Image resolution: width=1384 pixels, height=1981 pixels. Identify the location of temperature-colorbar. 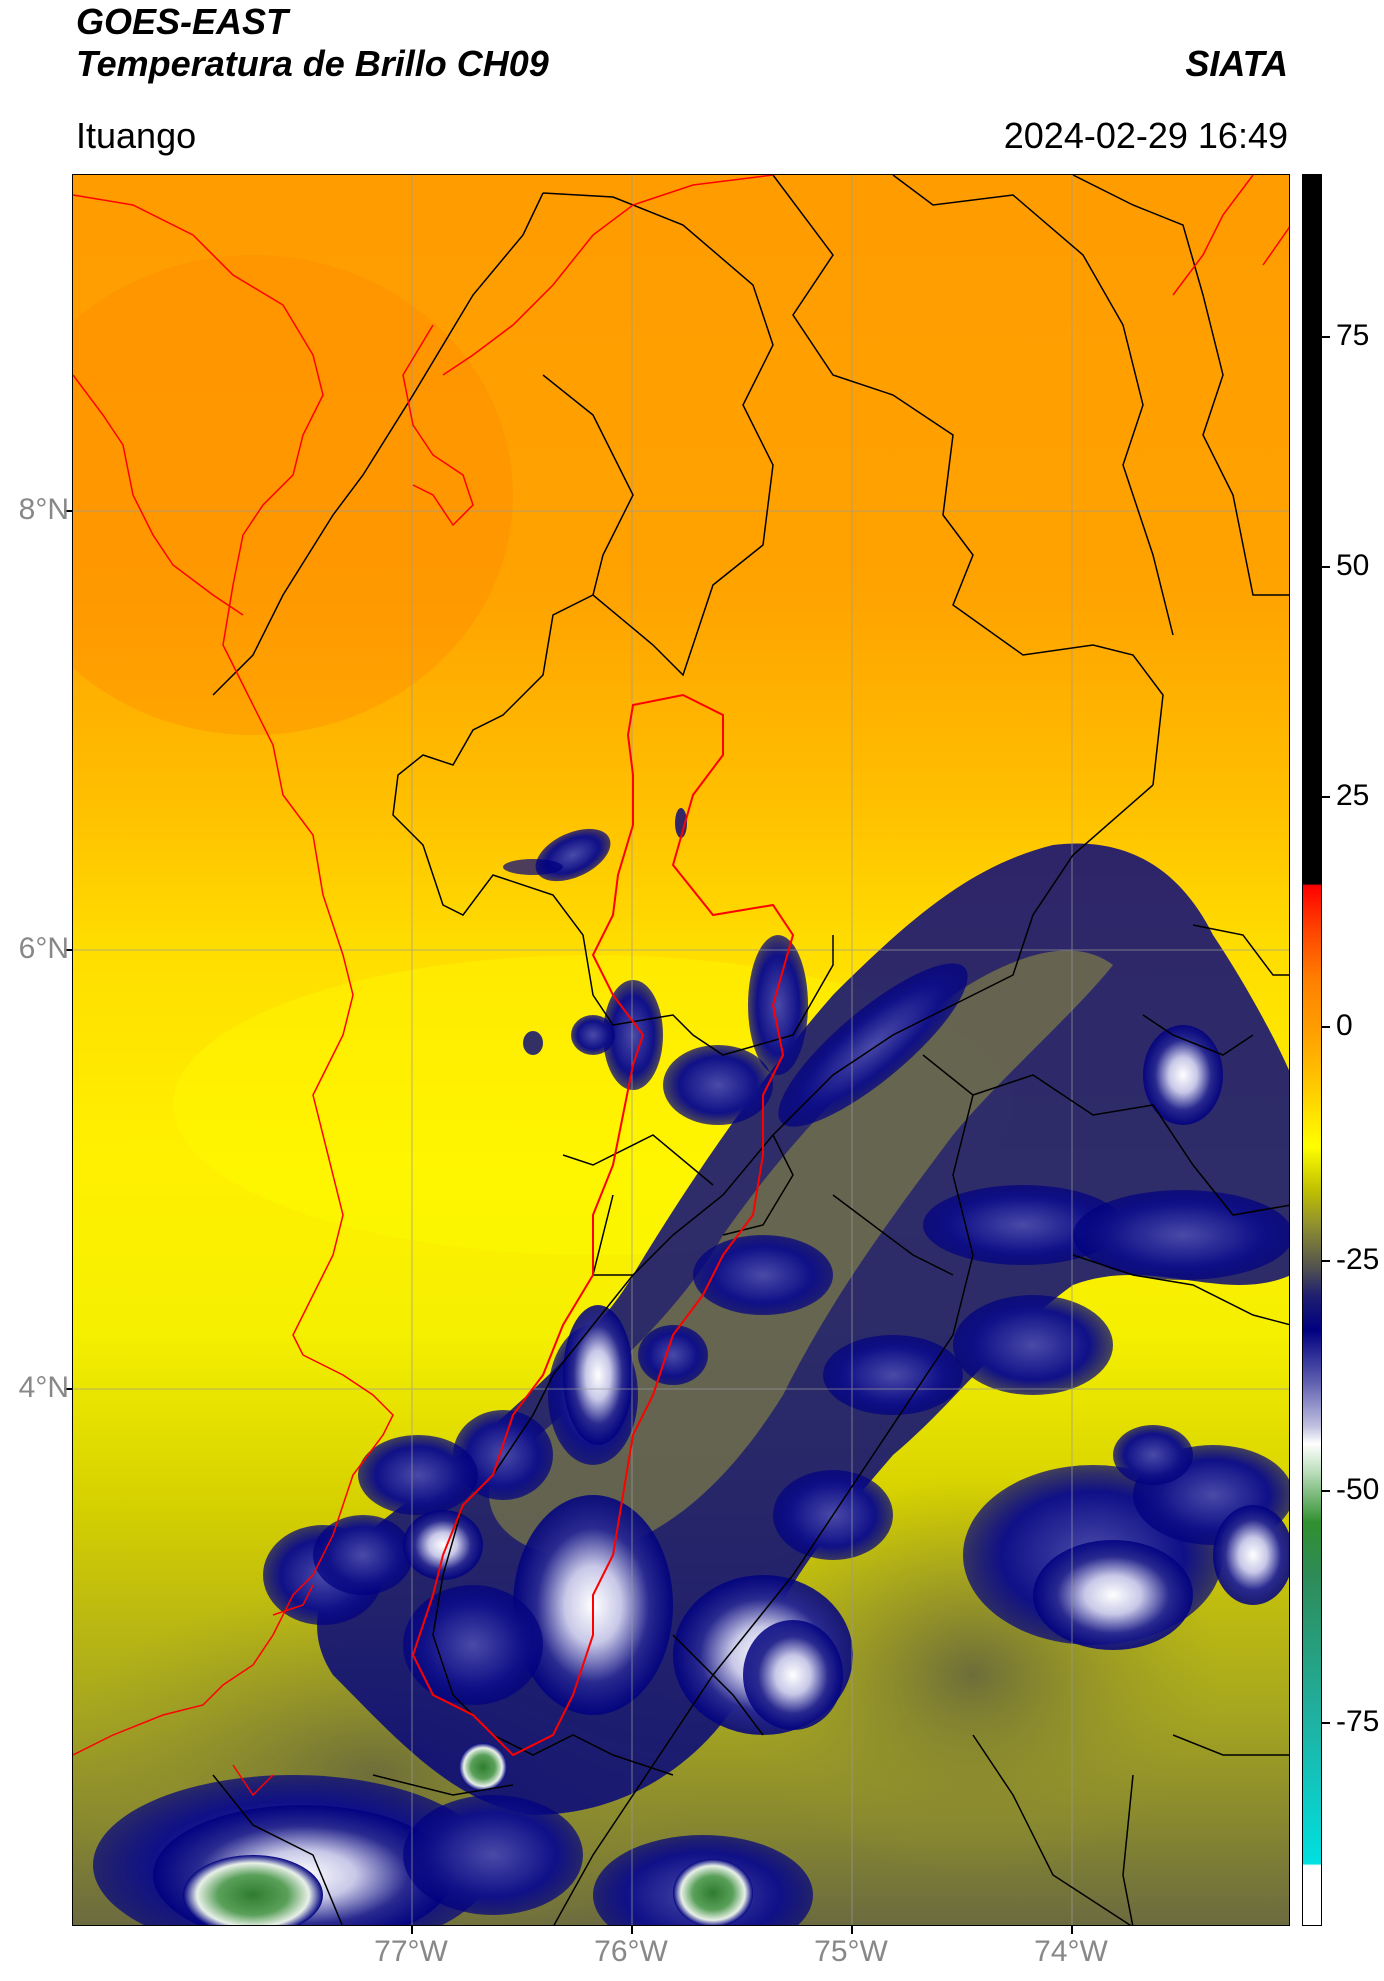
(1312, 1050).